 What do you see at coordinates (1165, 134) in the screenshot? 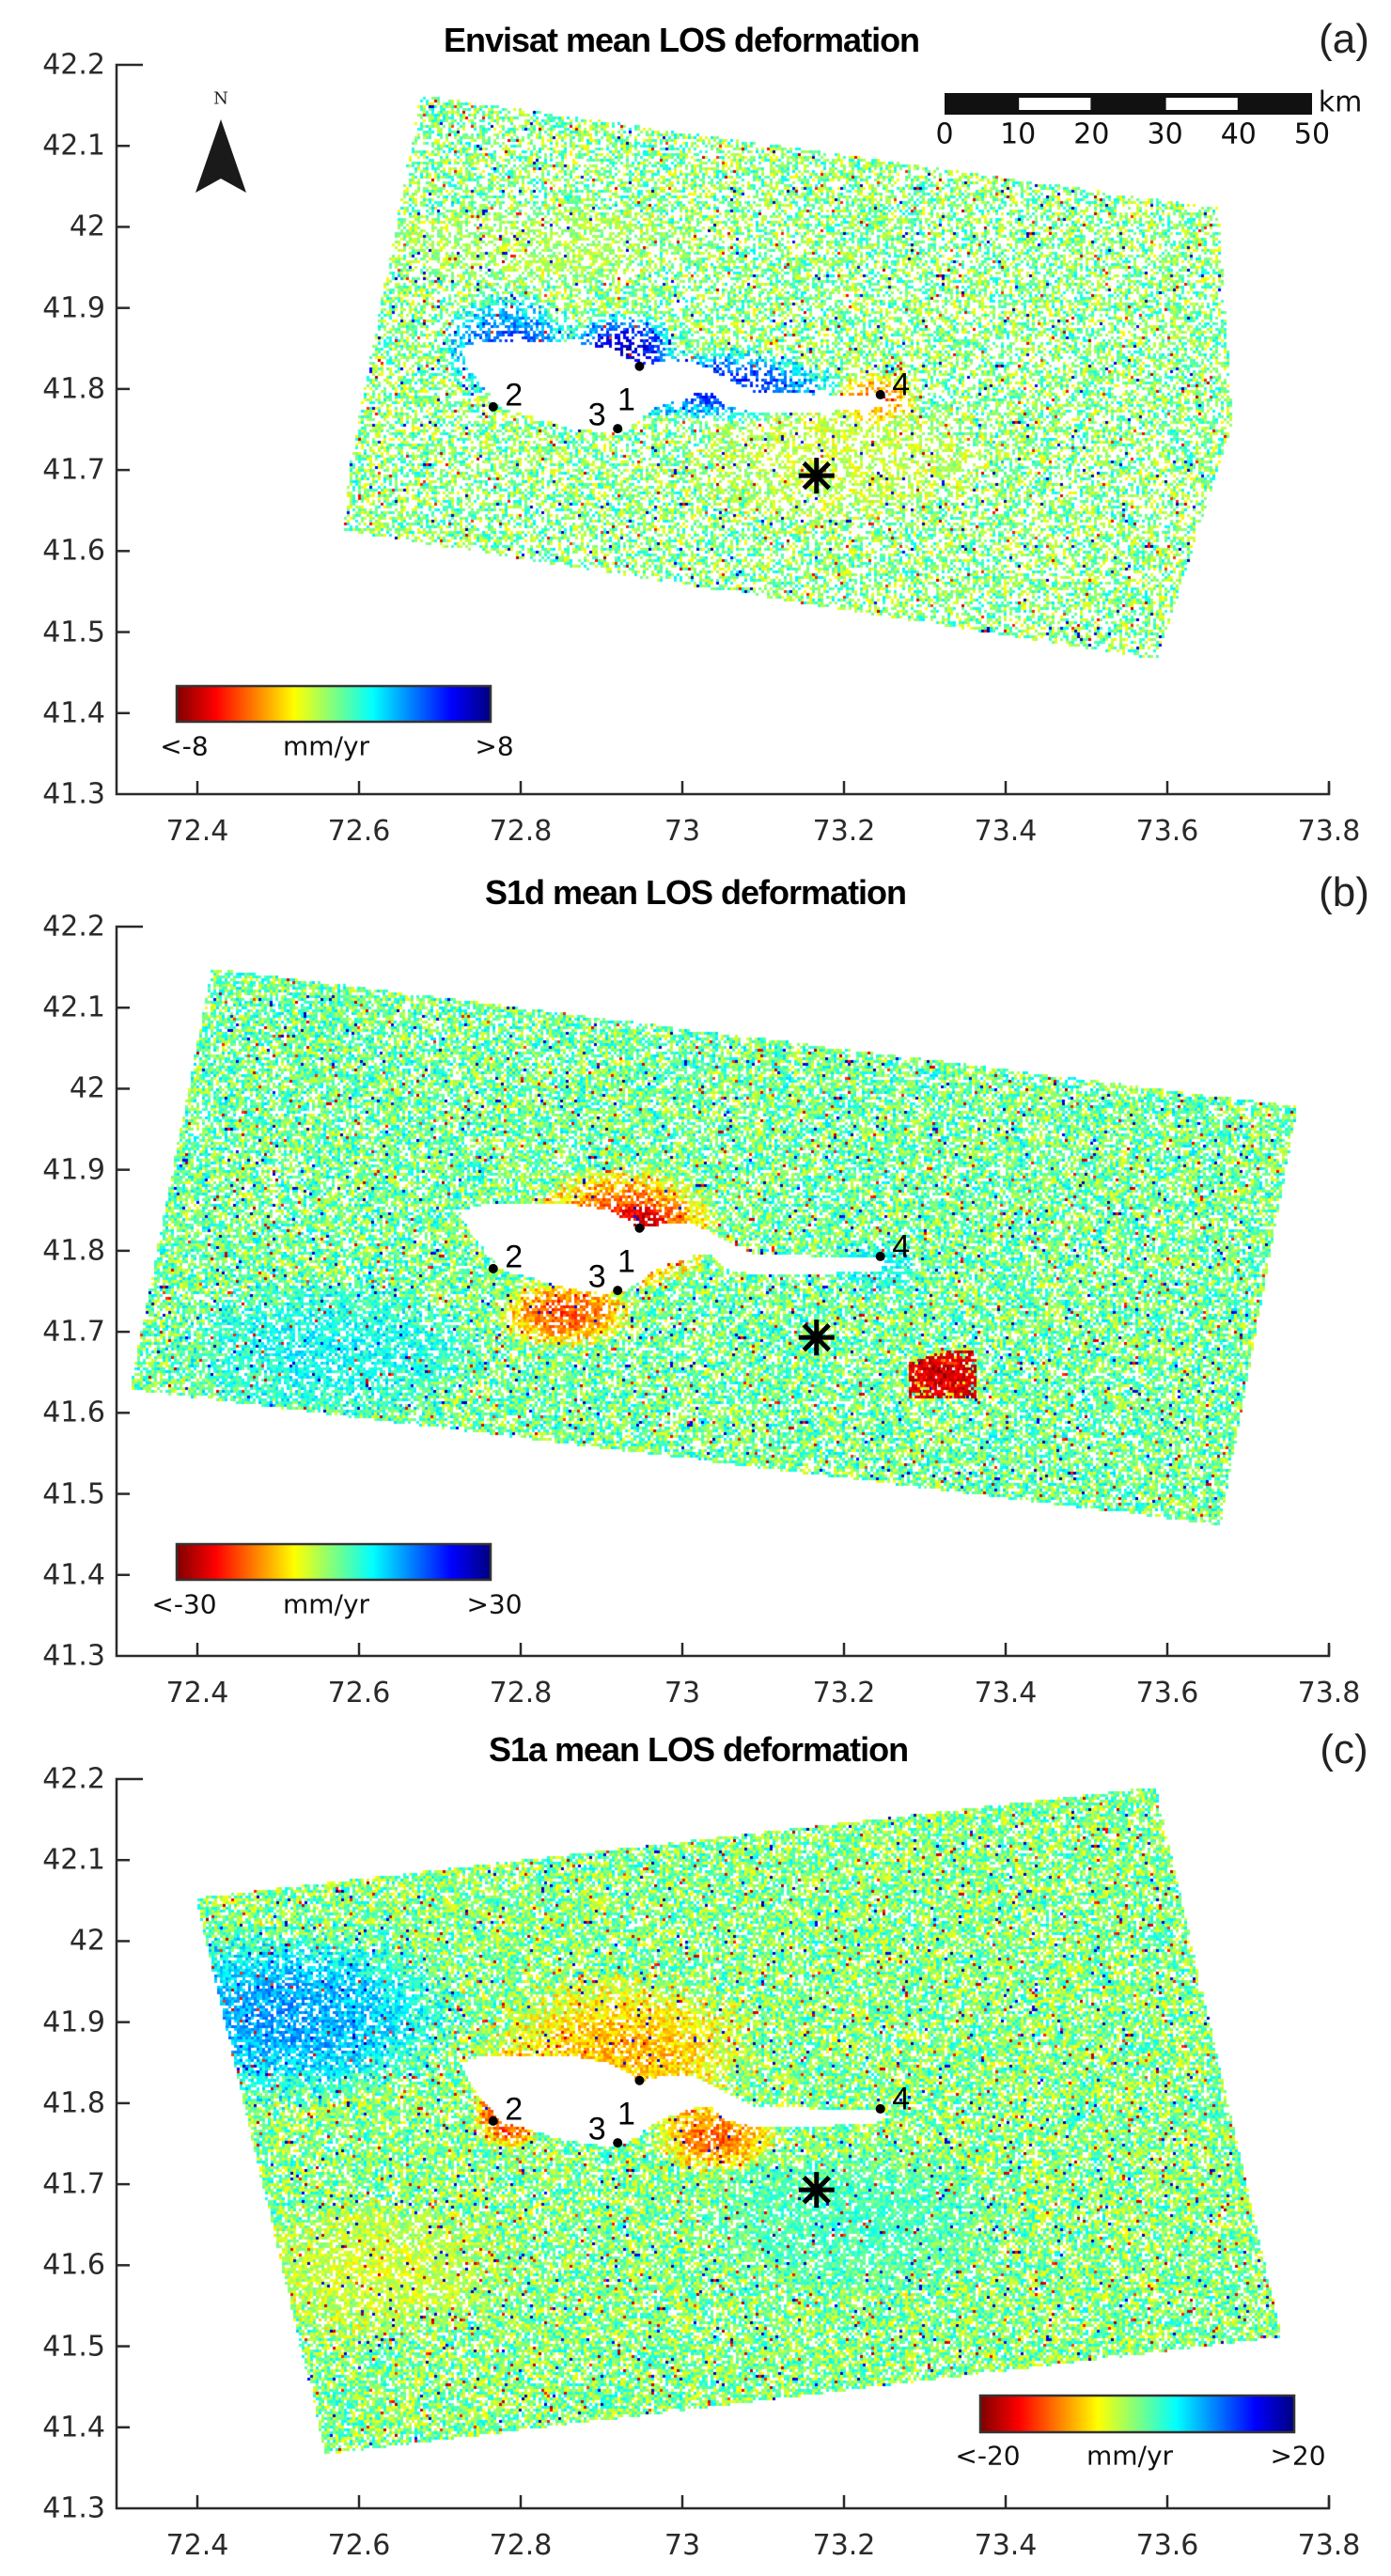
I see `scale-bar-label: 30` at bounding box center [1165, 134].